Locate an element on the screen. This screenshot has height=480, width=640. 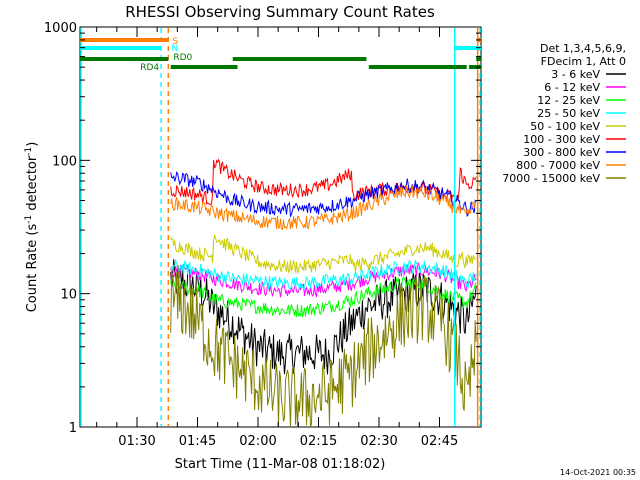
chart-title: RHESSI Observing Summary Count Rates is located at coordinates (280, 12).